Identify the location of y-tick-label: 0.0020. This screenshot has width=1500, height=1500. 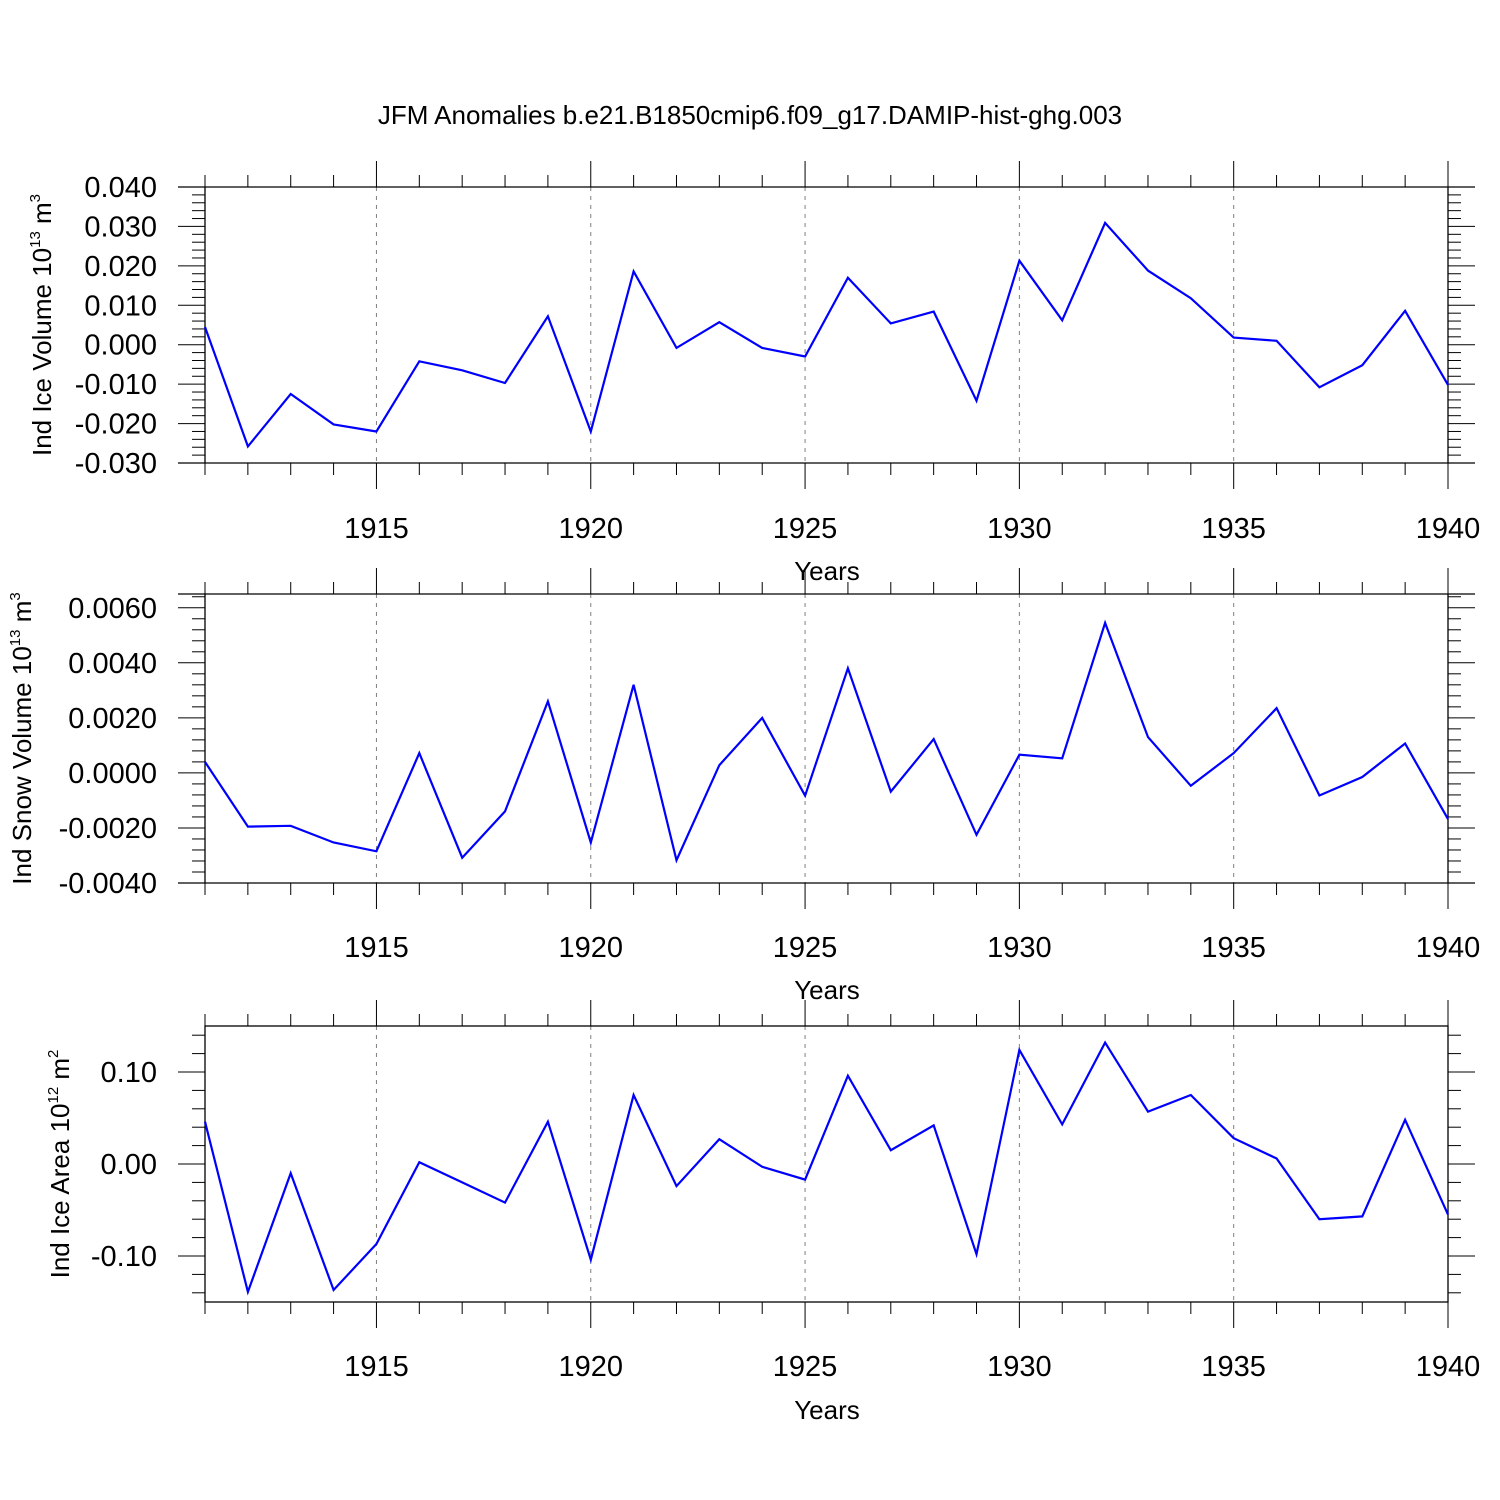
(112, 719).